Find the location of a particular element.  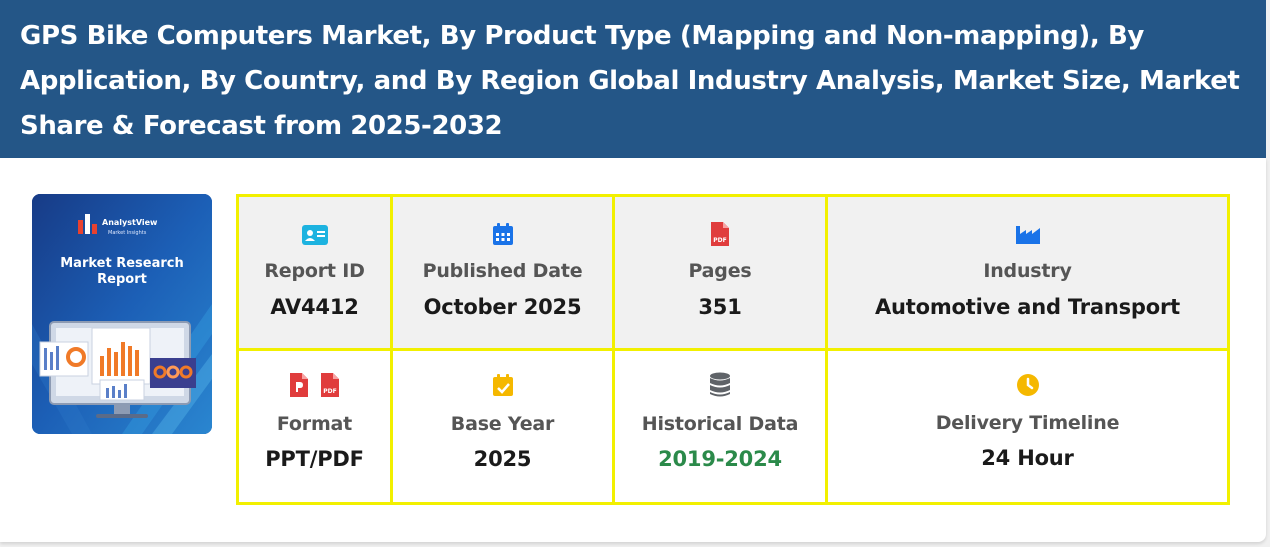

ppt-file-icon is located at coordinates (298, 385).